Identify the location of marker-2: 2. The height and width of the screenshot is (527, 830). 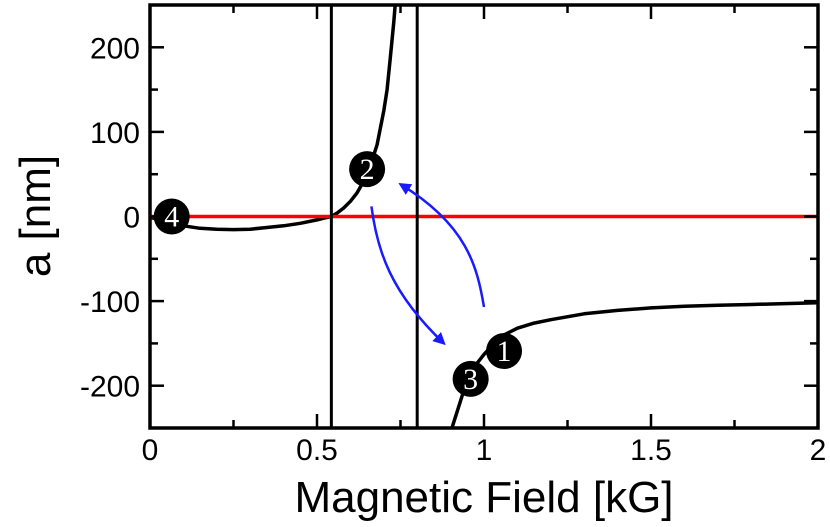
(367, 169).